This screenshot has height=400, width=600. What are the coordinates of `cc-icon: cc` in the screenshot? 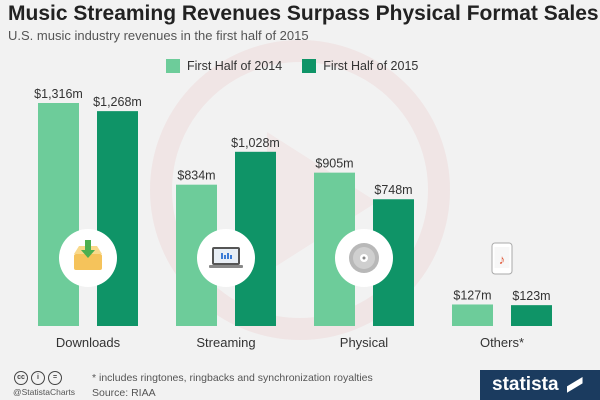 It's located at (21, 378).